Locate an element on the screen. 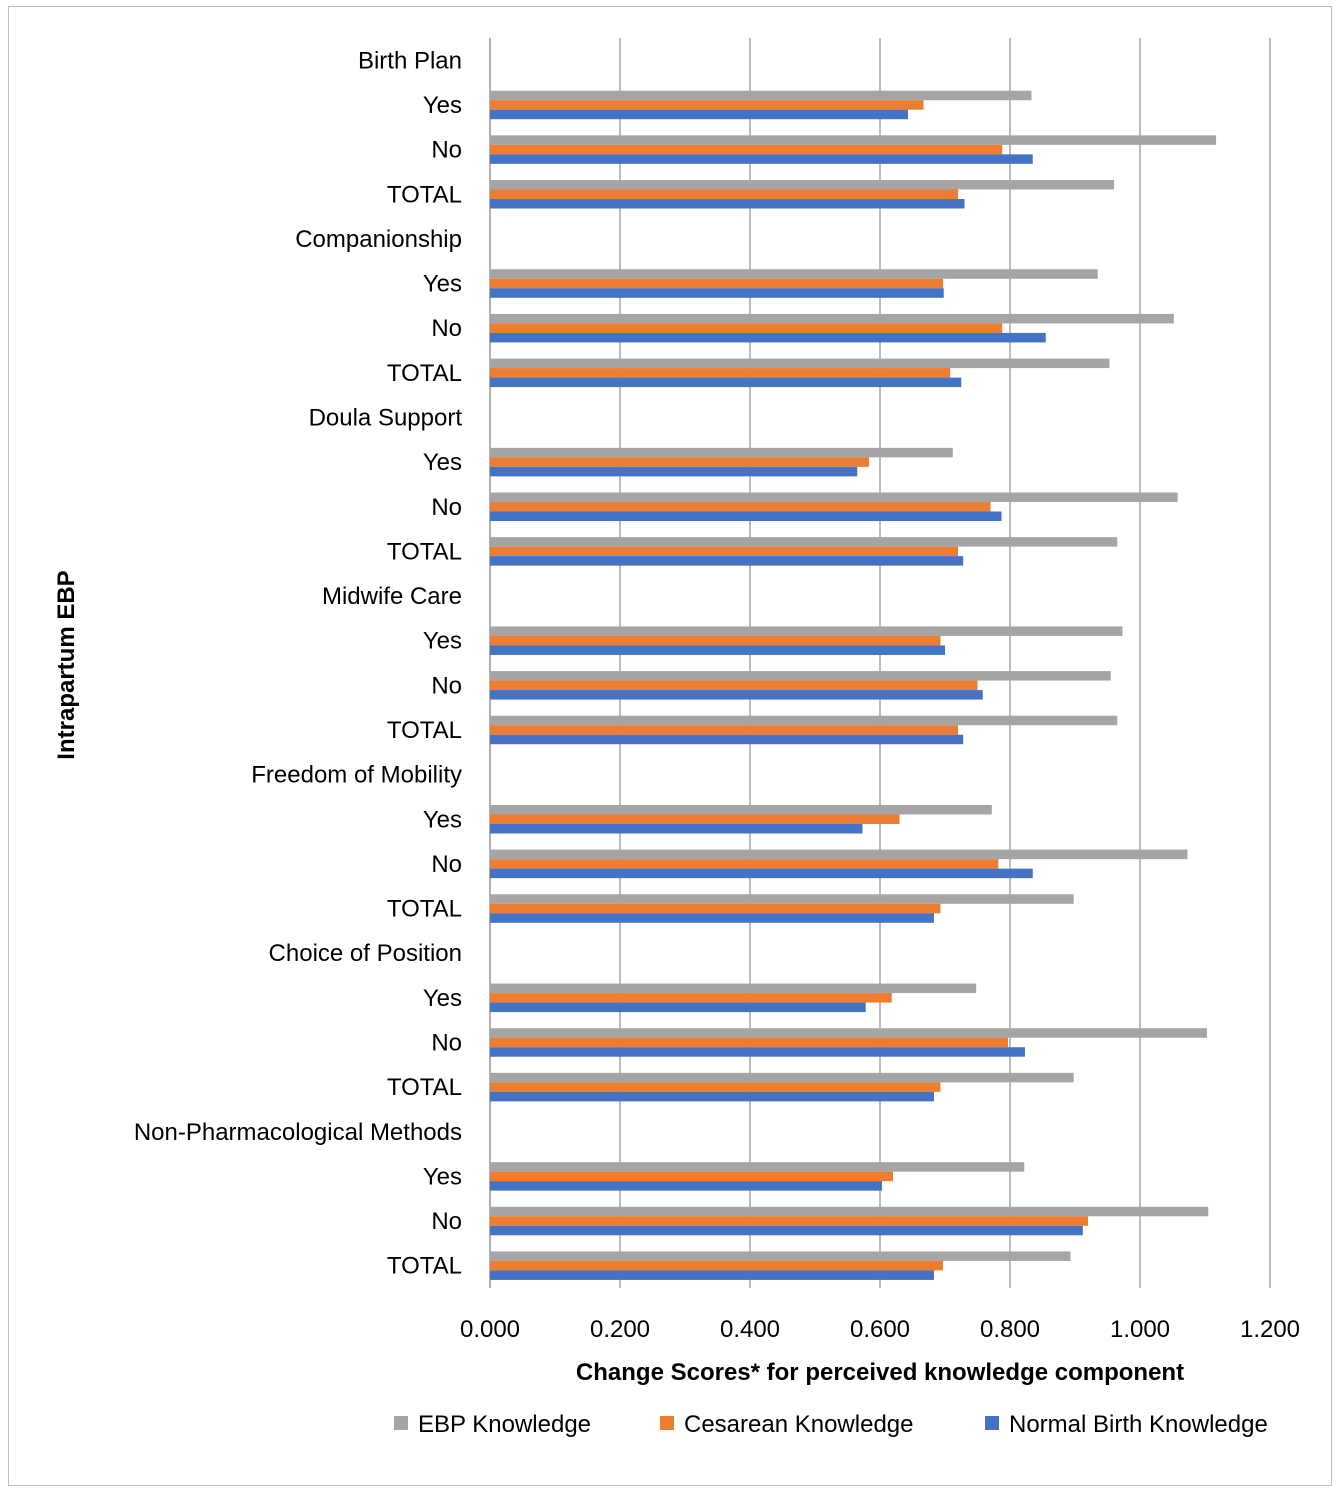 The width and height of the screenshot is (1341, 1492). x-tick-label: 0.000 is located at coordinates (490, 1329).